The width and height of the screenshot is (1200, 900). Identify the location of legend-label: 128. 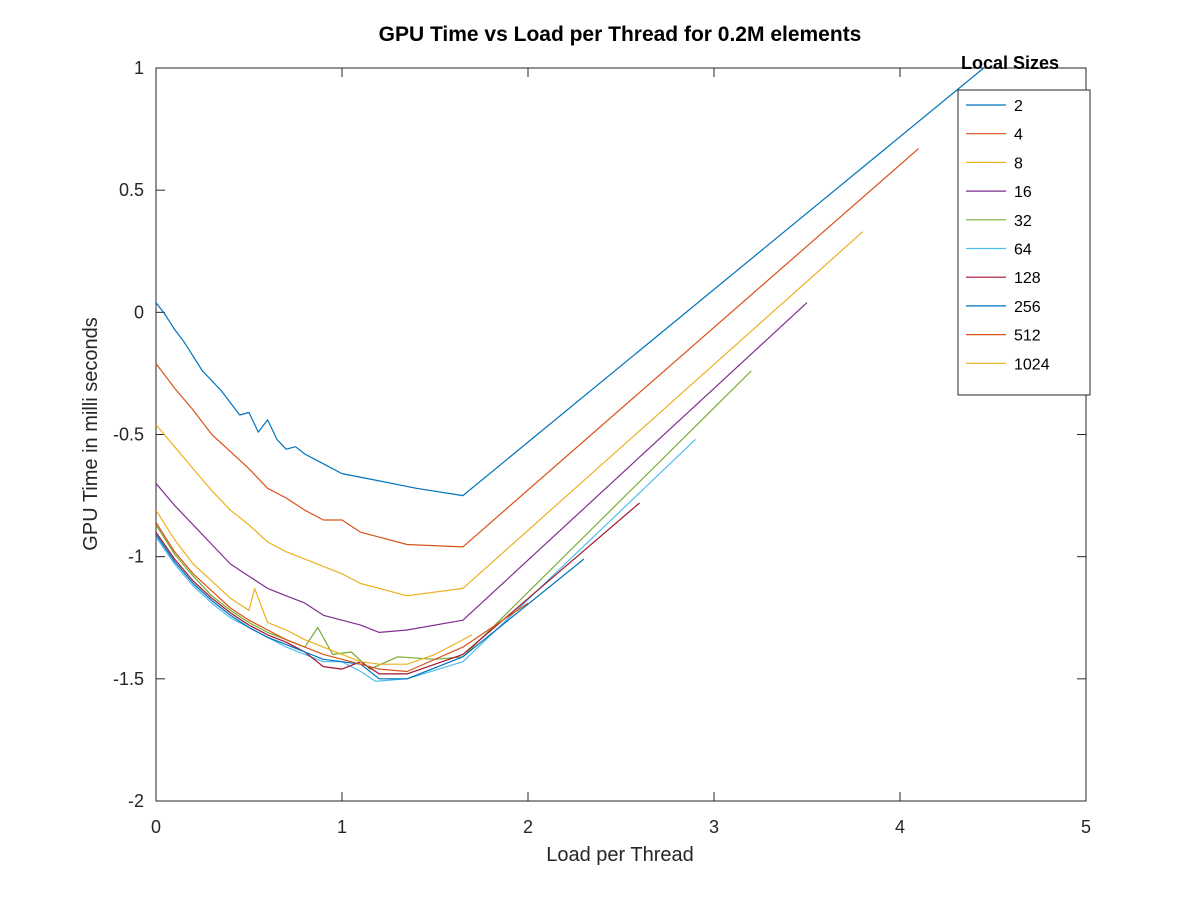
(1027, 278).